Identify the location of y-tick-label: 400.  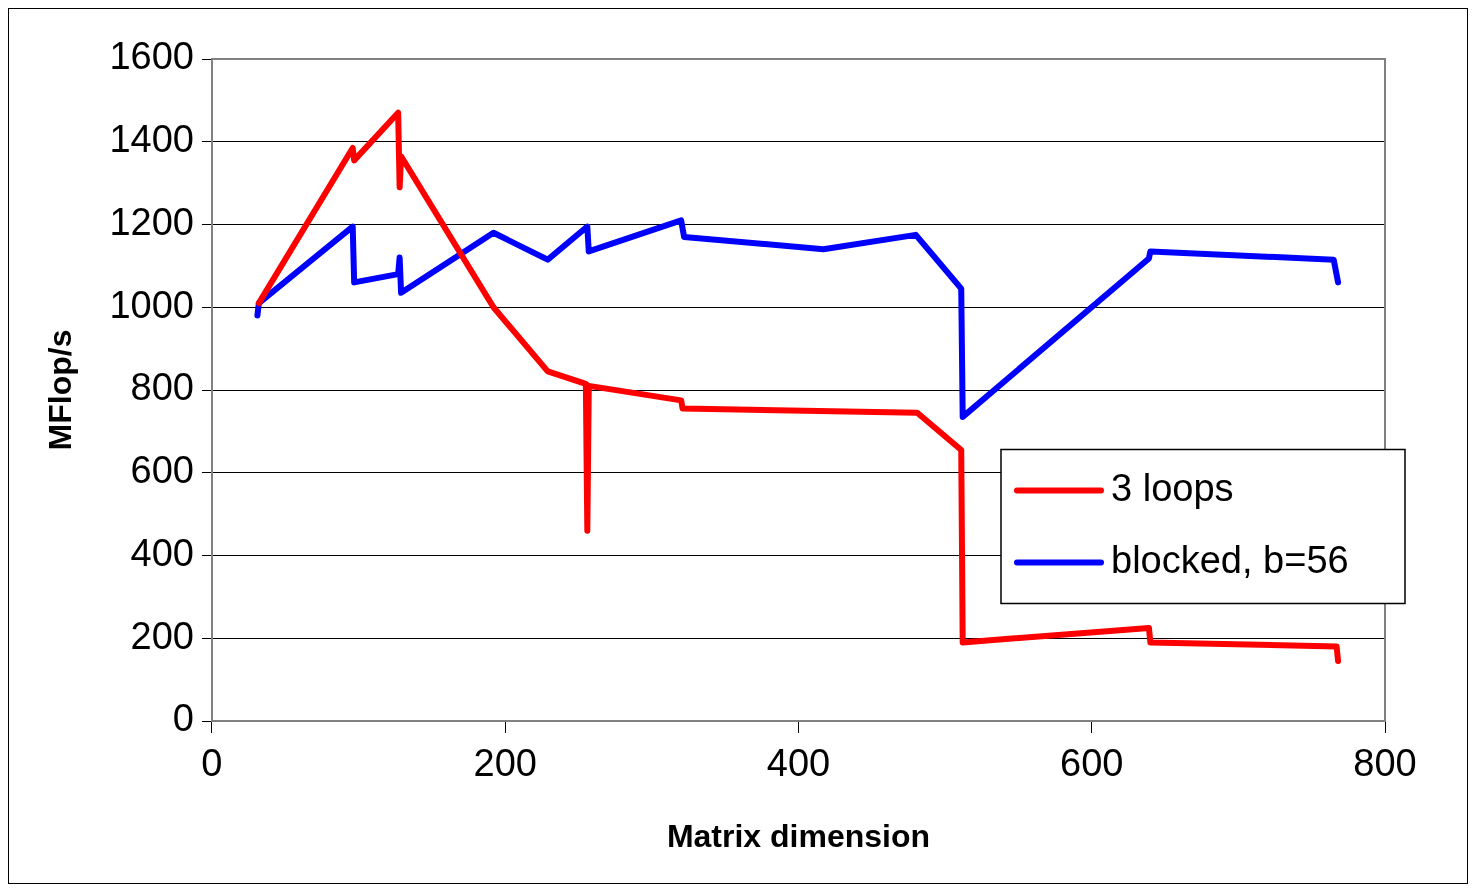
(162, 552).